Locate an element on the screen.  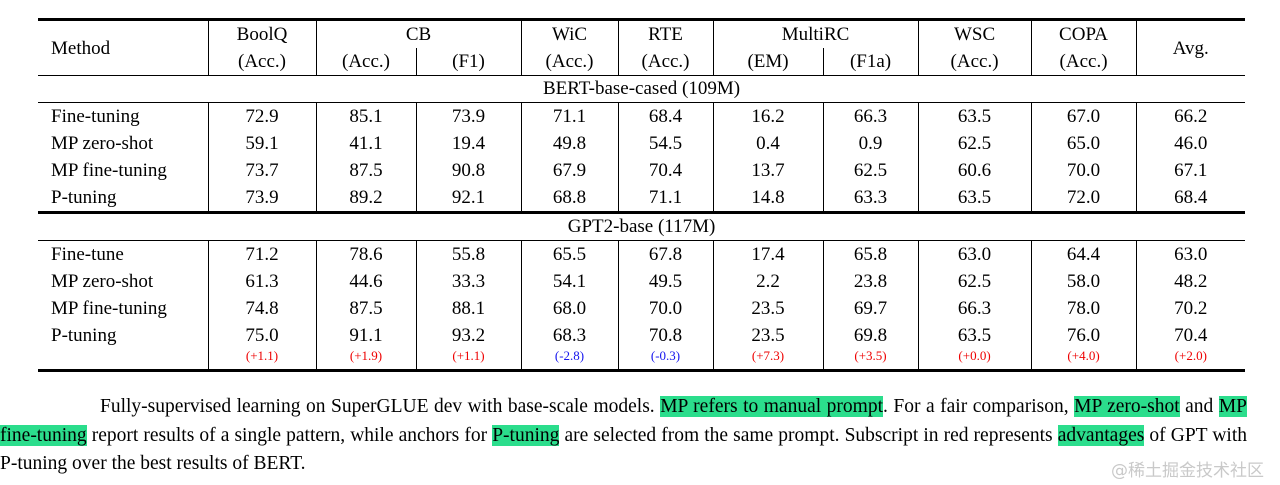
value-cell: 58.0 is located at coordinates (1083, 281).